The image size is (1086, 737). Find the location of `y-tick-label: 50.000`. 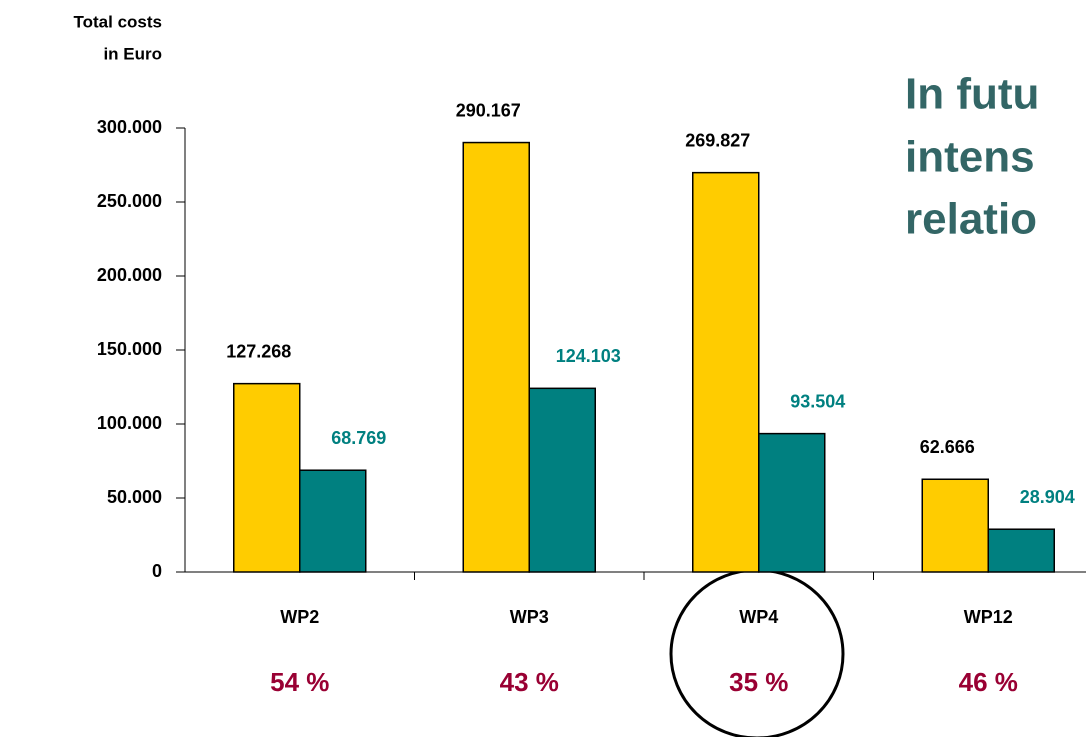

y-tick-label: 50.000 is located at coordinates (134, 497).